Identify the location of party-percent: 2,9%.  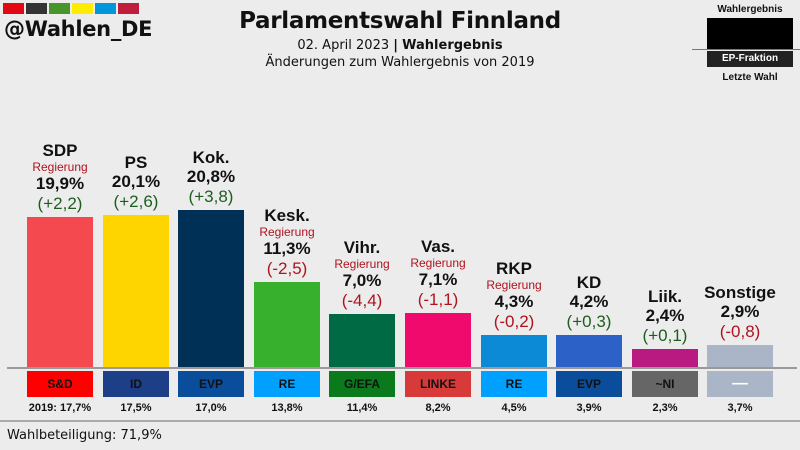
(740, 311).